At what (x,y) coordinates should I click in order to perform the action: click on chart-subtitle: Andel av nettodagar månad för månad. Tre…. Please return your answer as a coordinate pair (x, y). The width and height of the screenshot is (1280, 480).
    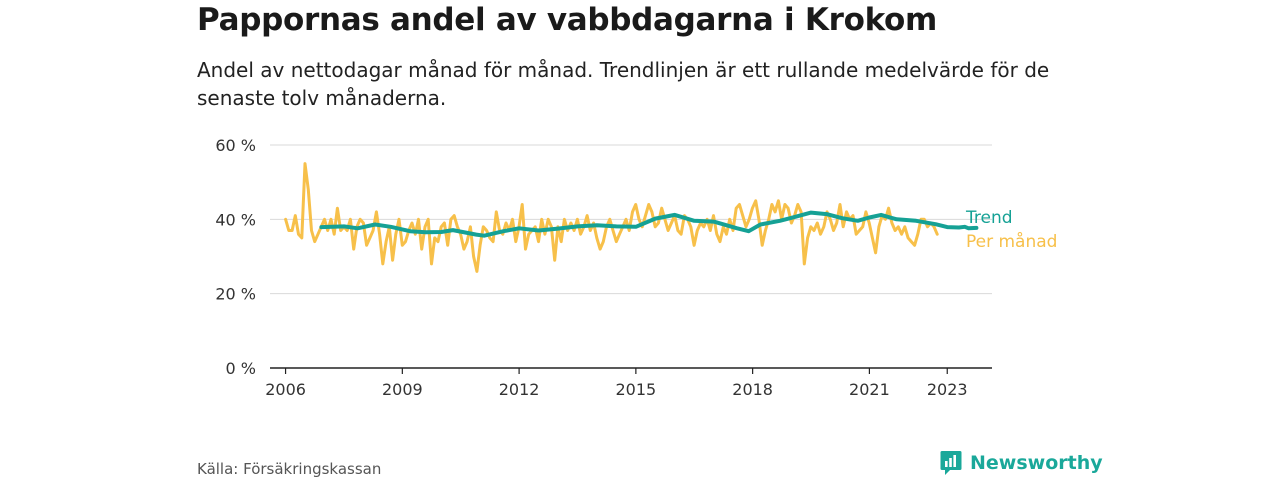
    Looking at the image, I should click on (623, 84).